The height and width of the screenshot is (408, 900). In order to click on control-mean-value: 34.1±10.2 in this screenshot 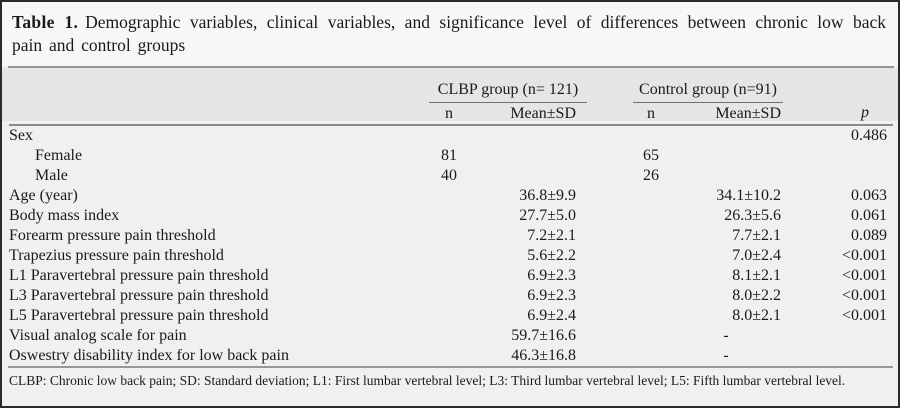, I will do `click(748, 195)`.